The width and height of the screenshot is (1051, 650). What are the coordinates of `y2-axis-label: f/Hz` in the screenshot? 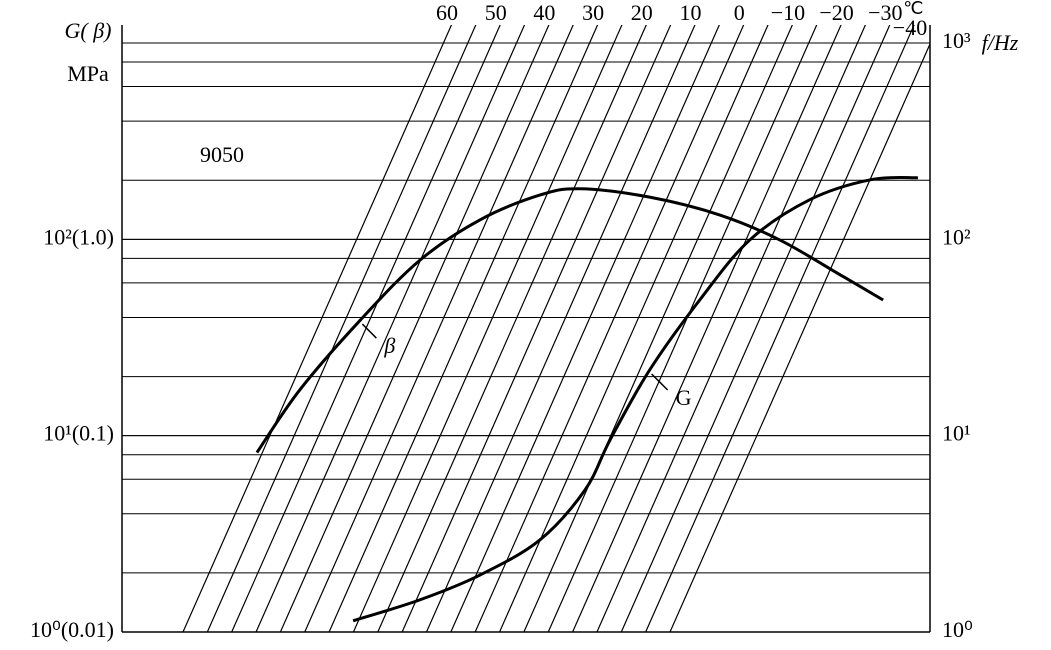 It's located at (1000, 42).